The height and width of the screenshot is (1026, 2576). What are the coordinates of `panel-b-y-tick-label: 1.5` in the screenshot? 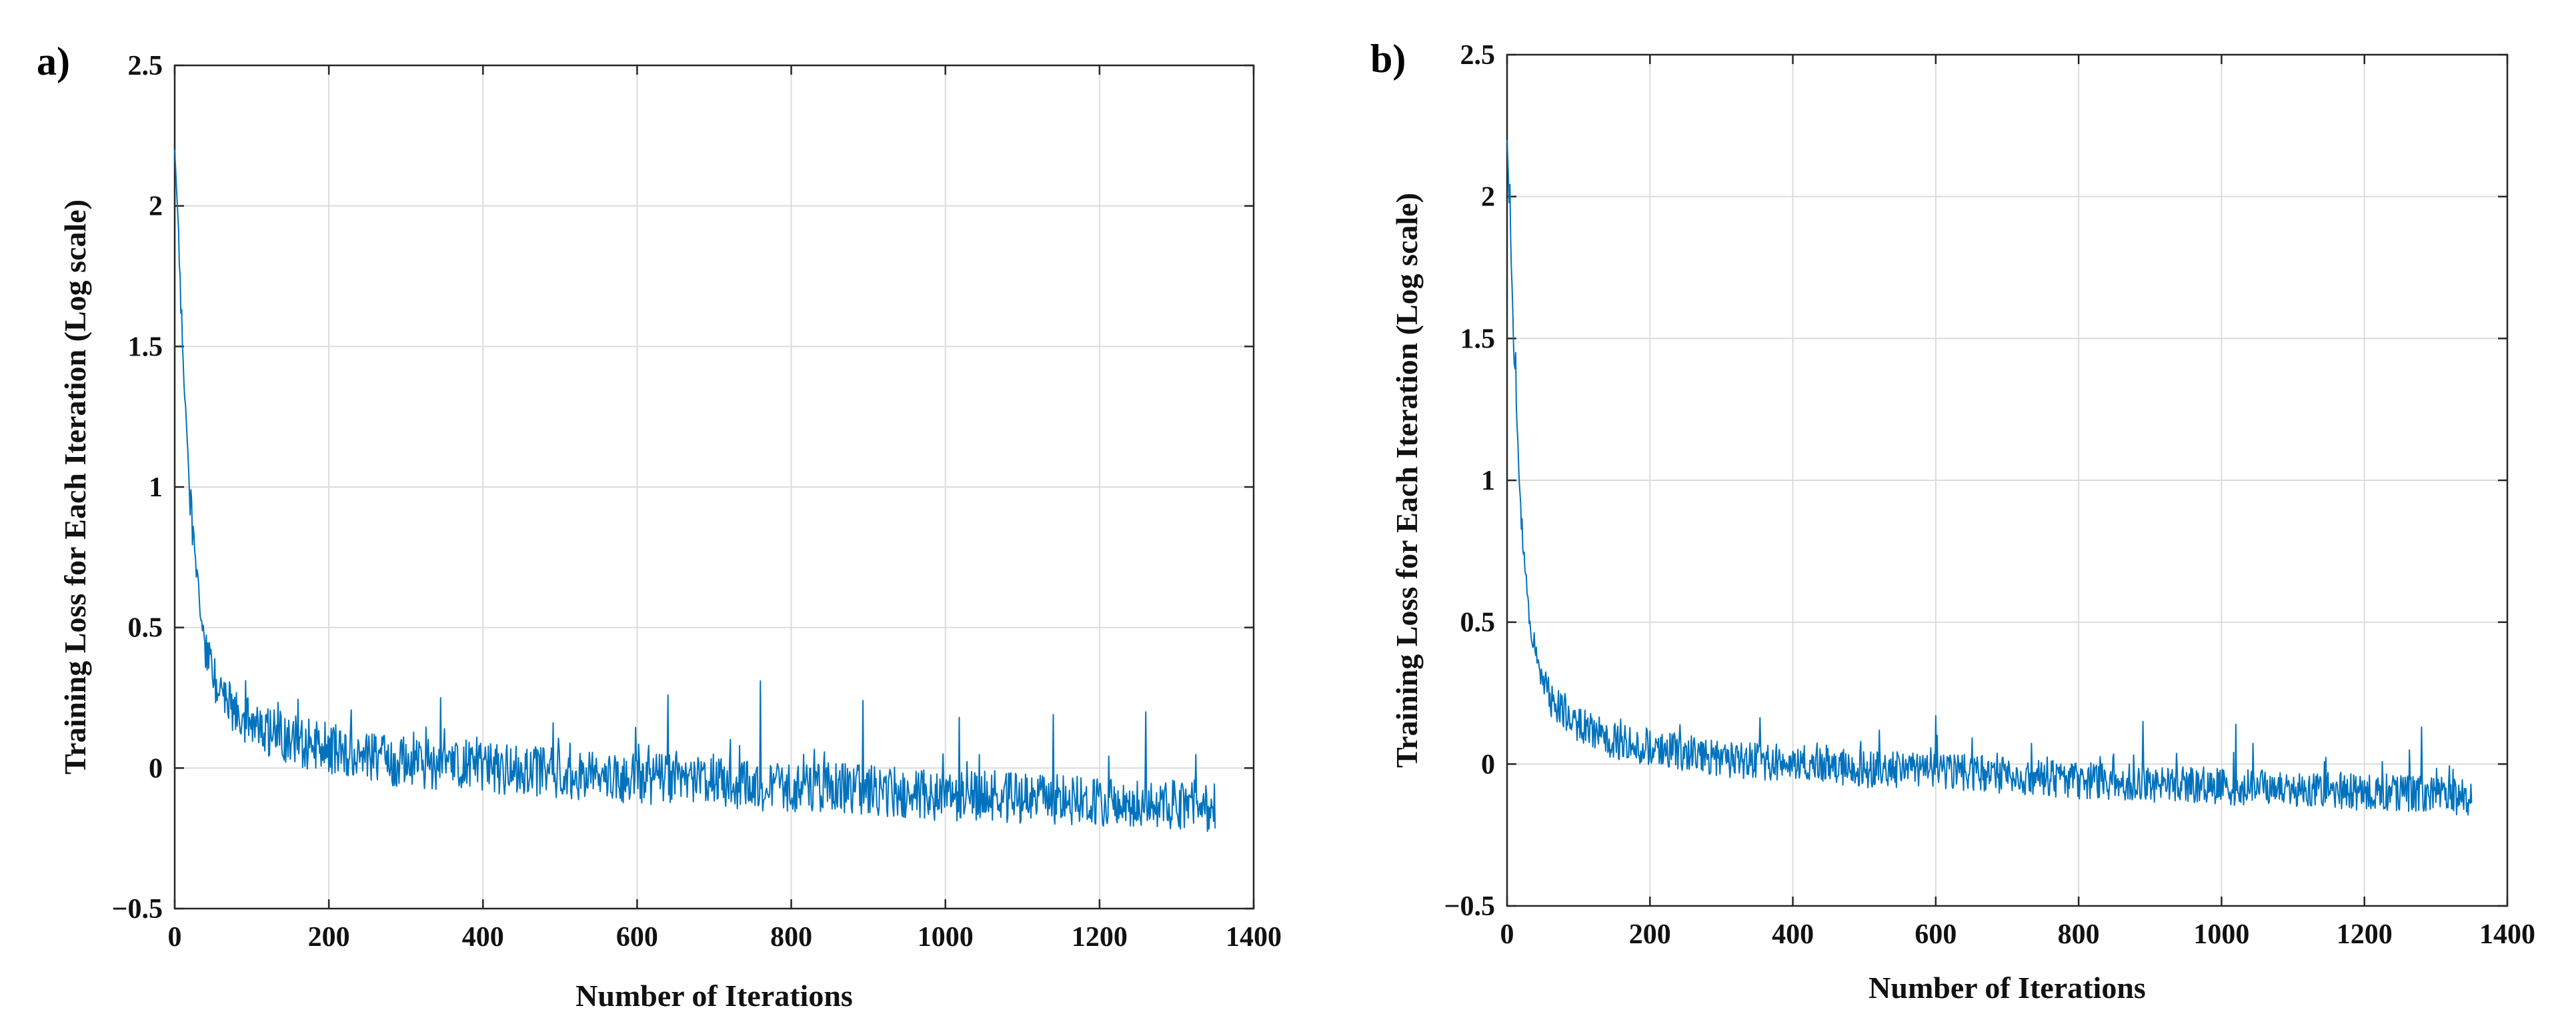 It's located at (1478, 339).